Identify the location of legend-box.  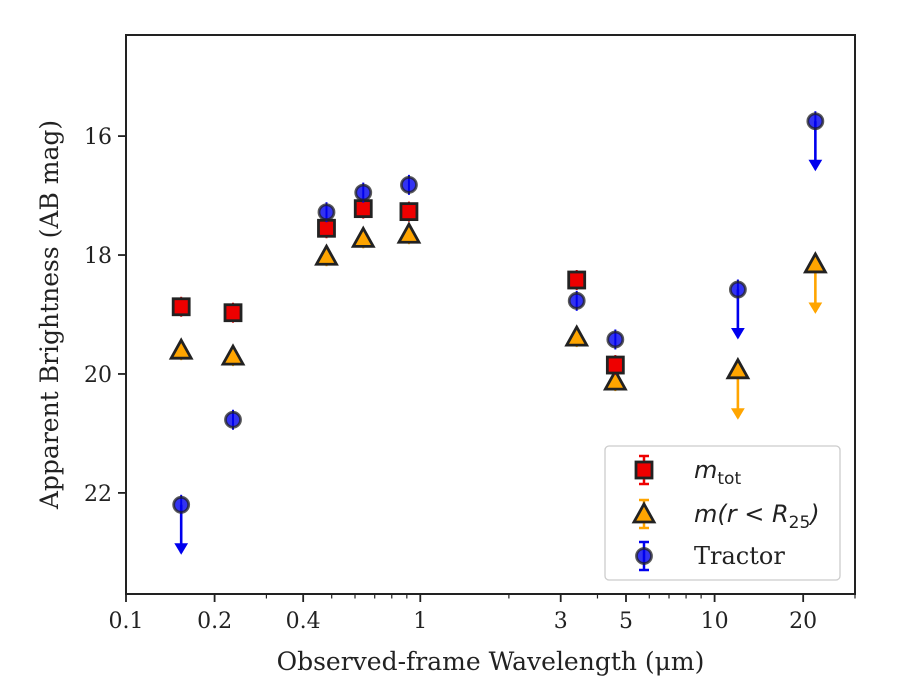
(722, 513).